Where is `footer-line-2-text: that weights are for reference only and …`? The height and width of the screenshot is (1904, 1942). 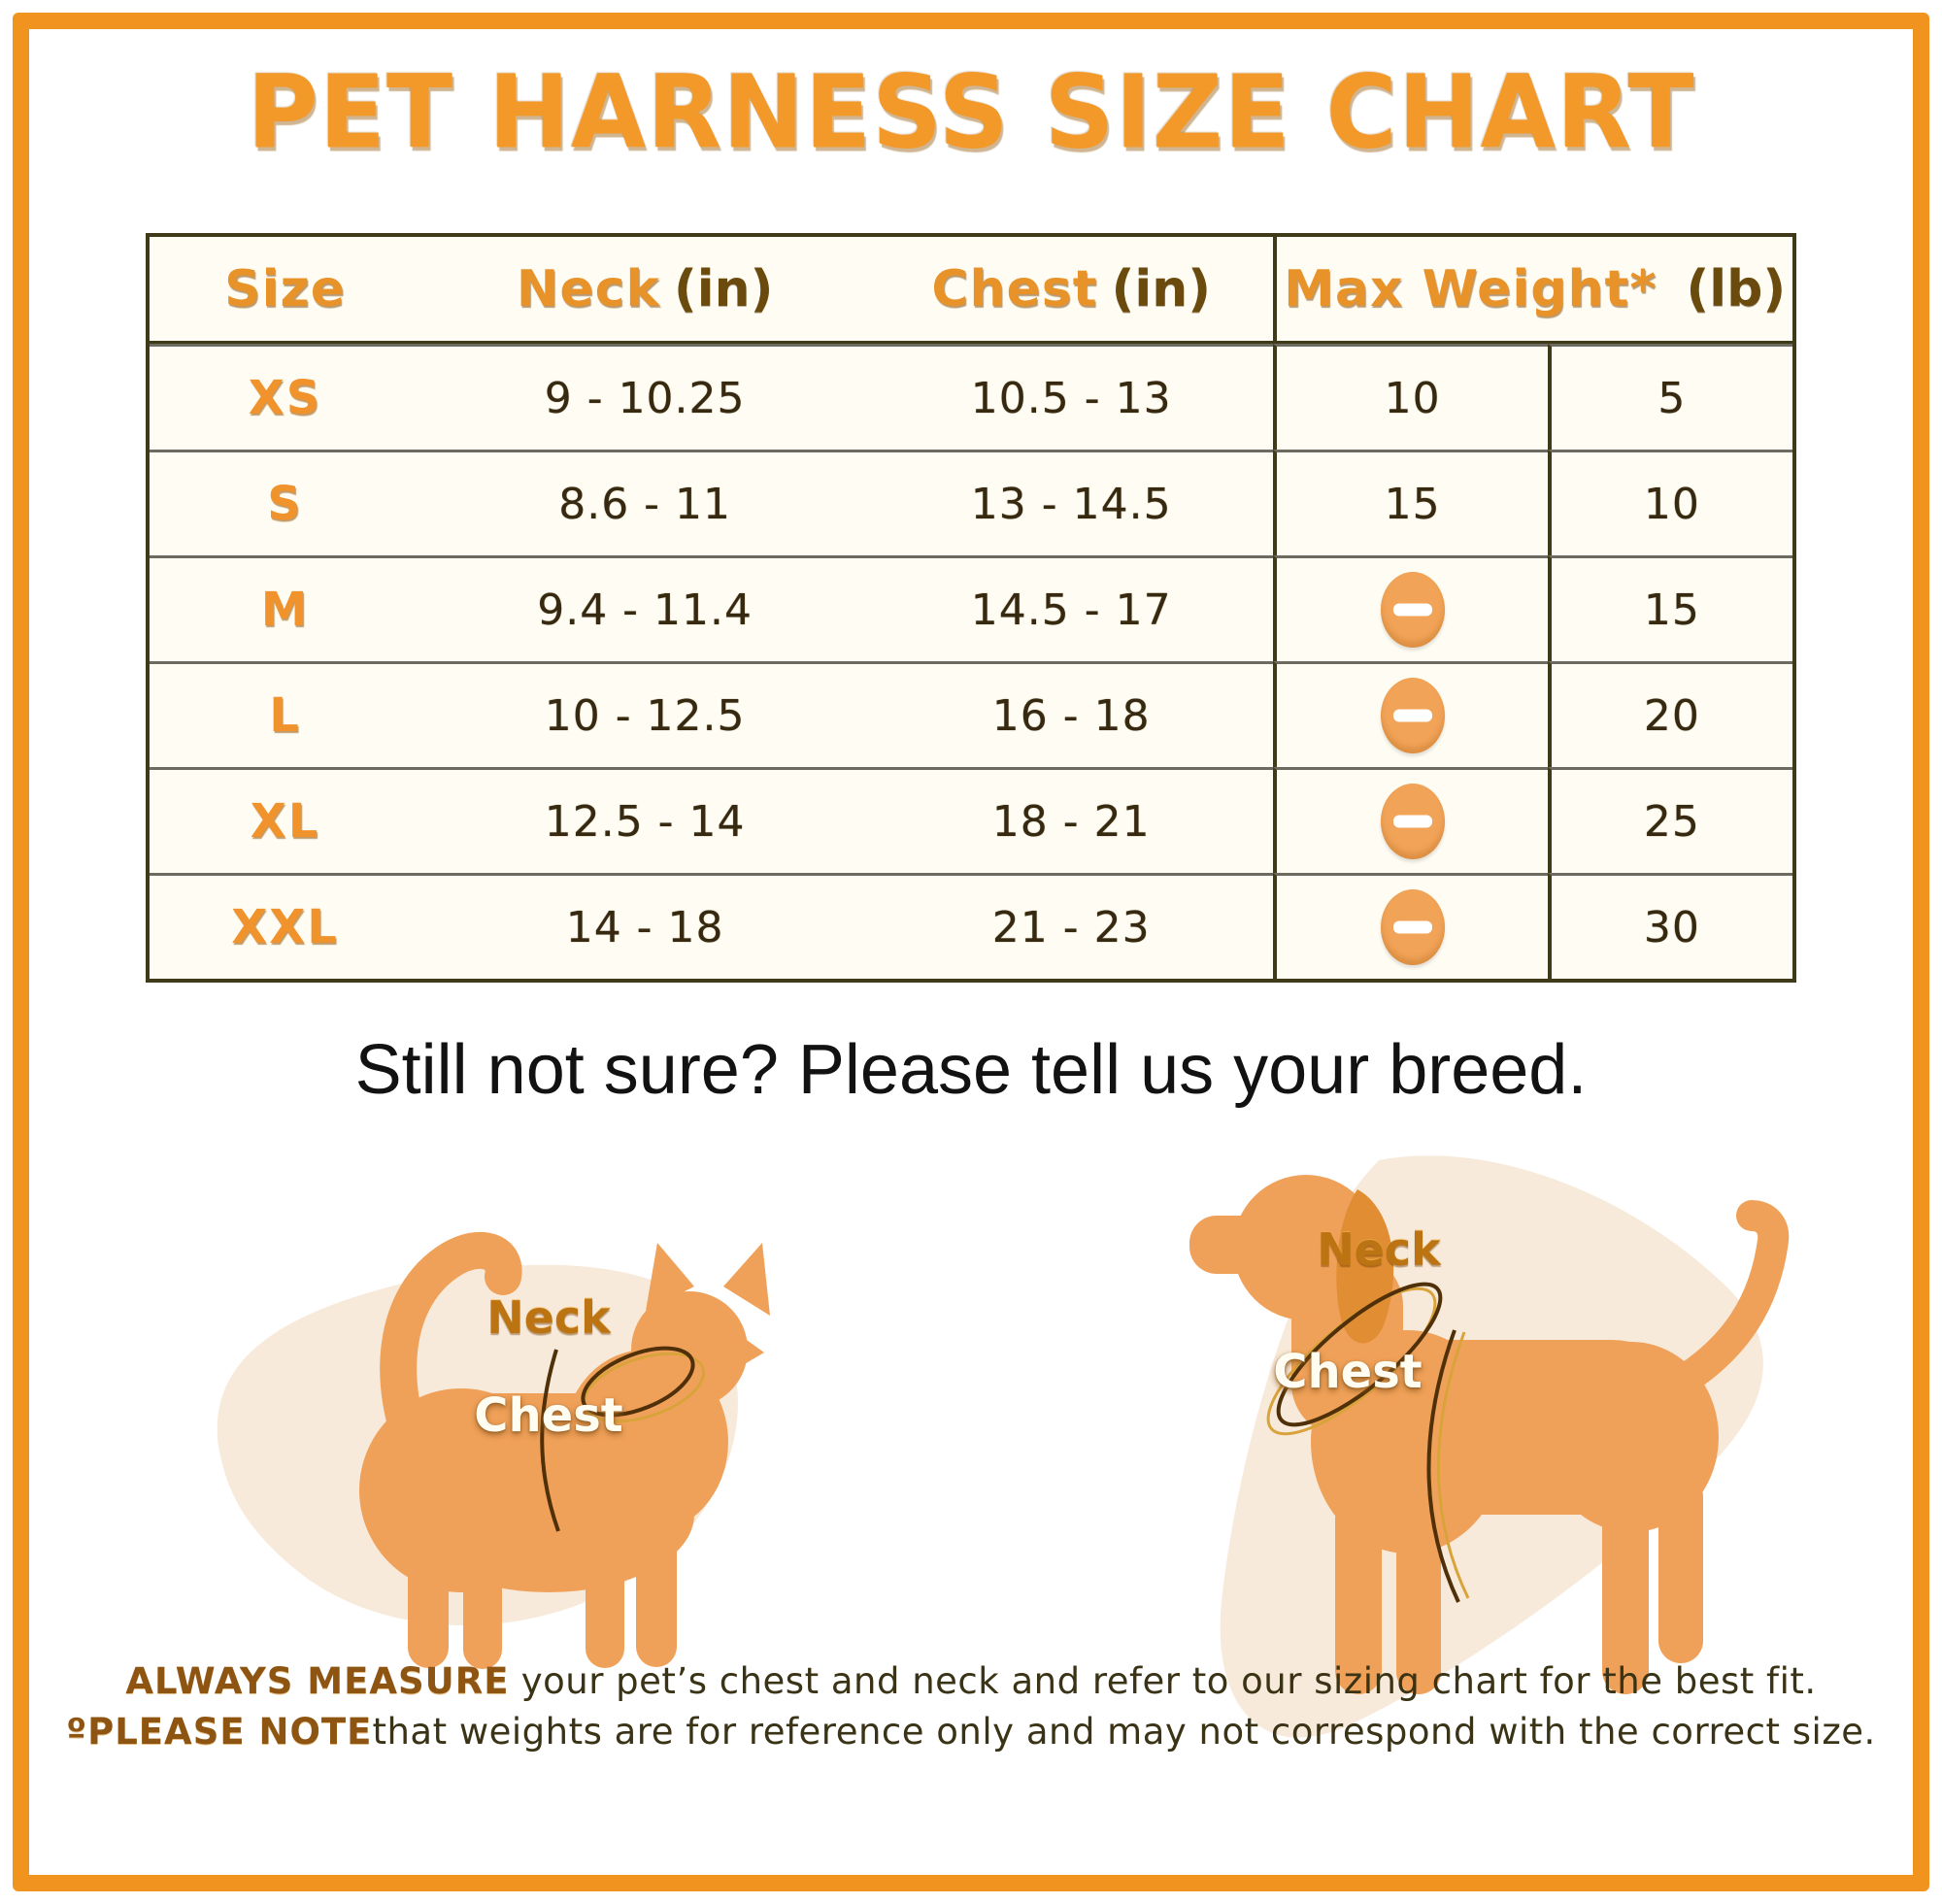
footer-line-2-text: that weights are for reference only and … is located at coordinates (1124, 1732).